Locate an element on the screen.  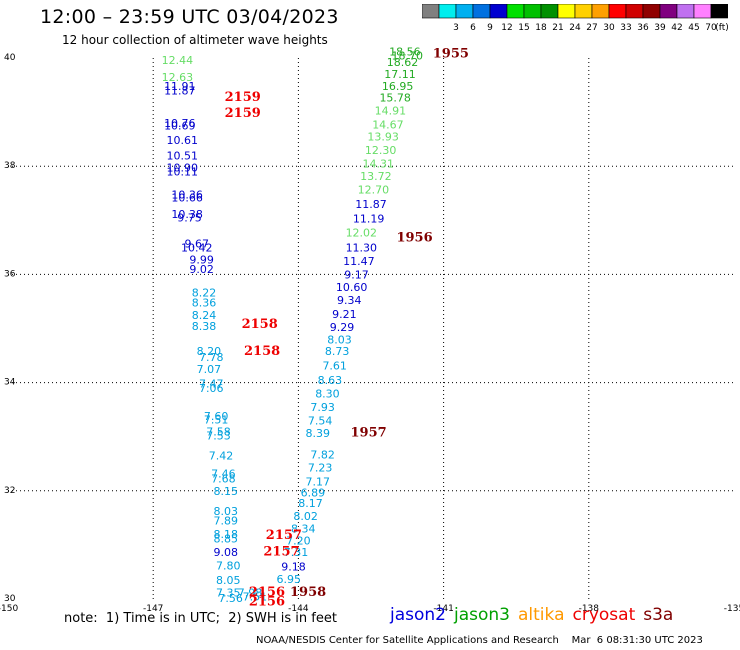
wave-height-value: 9.21 is located at coordinates (344, 314).